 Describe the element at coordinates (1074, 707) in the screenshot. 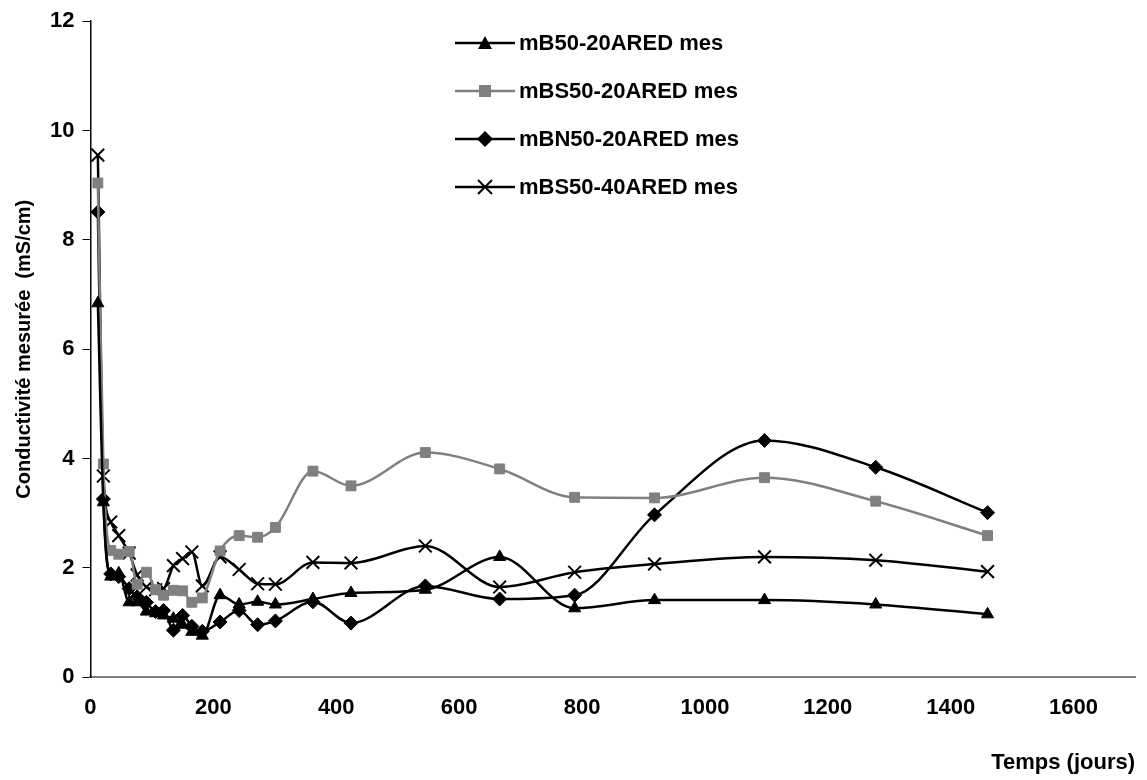

I see `x-tick-label: 1600` at that location.